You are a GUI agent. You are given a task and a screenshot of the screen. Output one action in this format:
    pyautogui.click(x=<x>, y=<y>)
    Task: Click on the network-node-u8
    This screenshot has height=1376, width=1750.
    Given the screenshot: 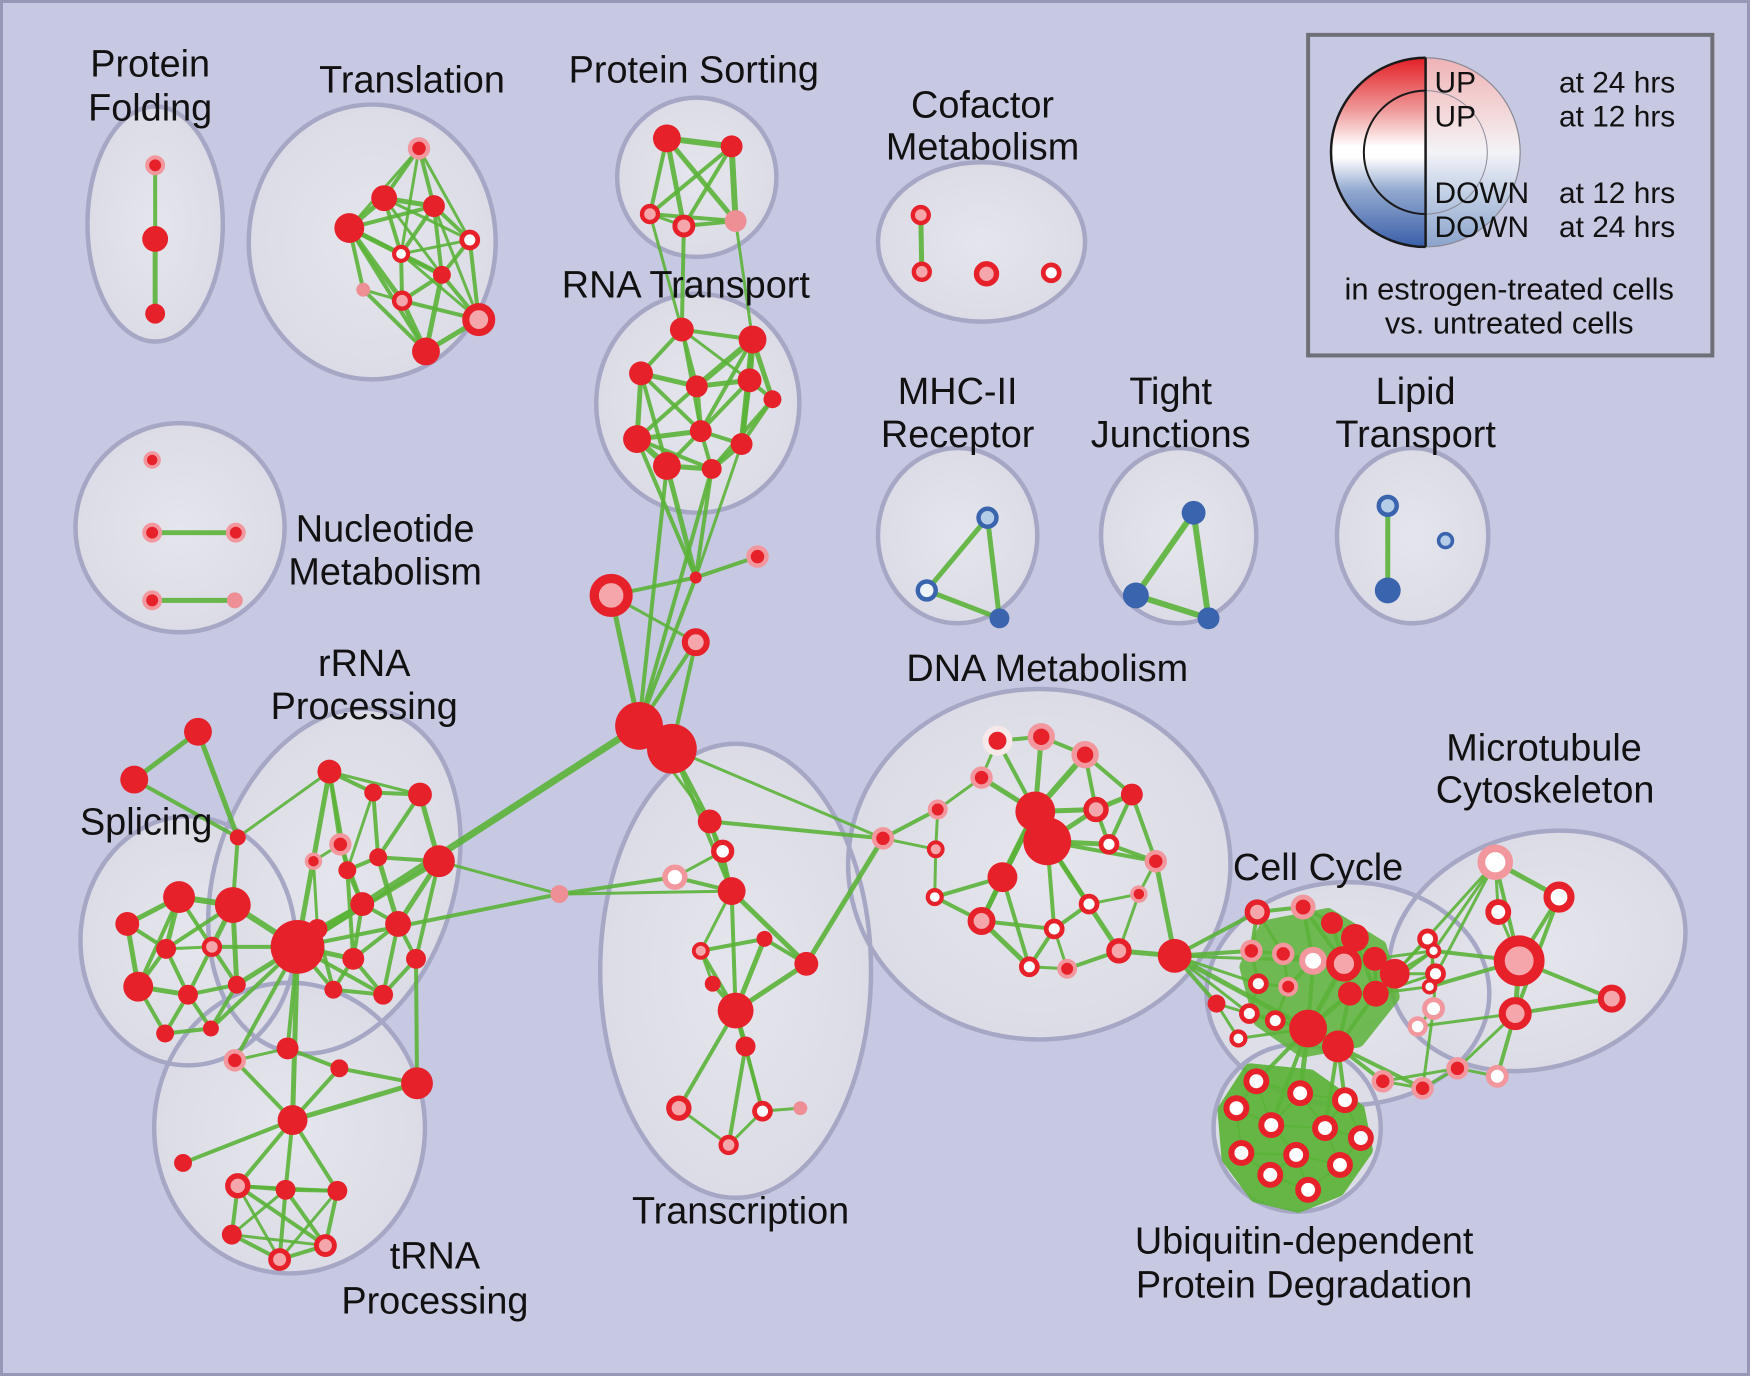 What is the action you would take?
    pyautogui.click(x=1241, y=1153)
    